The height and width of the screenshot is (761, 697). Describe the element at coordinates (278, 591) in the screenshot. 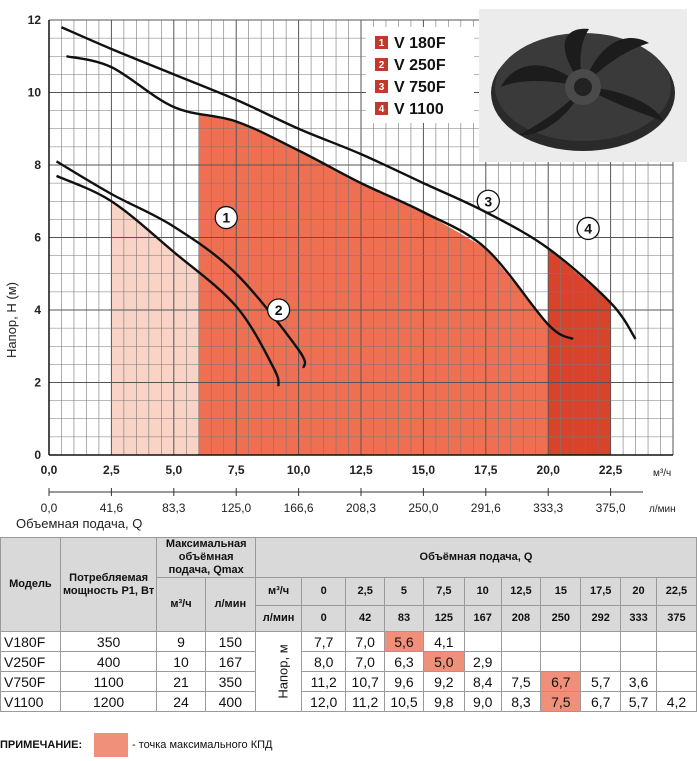

I see `flow-unit-m3h: м³/ч` at that location.